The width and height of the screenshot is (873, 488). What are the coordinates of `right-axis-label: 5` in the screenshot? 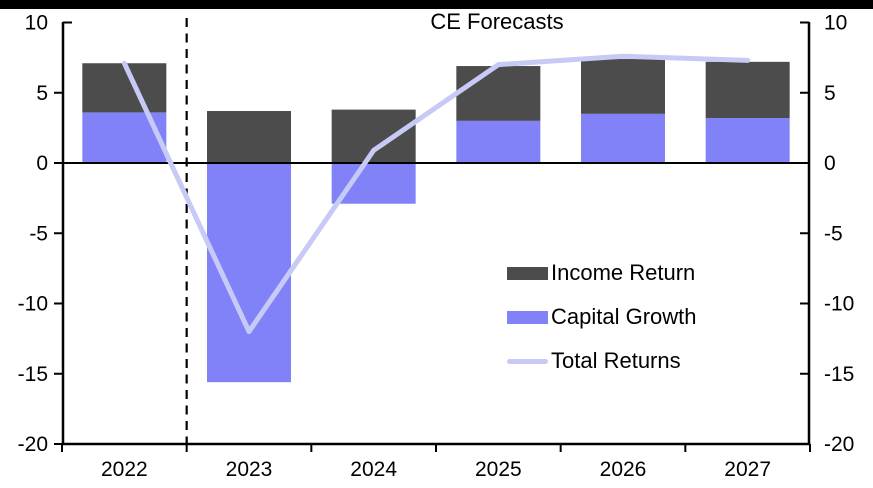 It's located at (830, 93).